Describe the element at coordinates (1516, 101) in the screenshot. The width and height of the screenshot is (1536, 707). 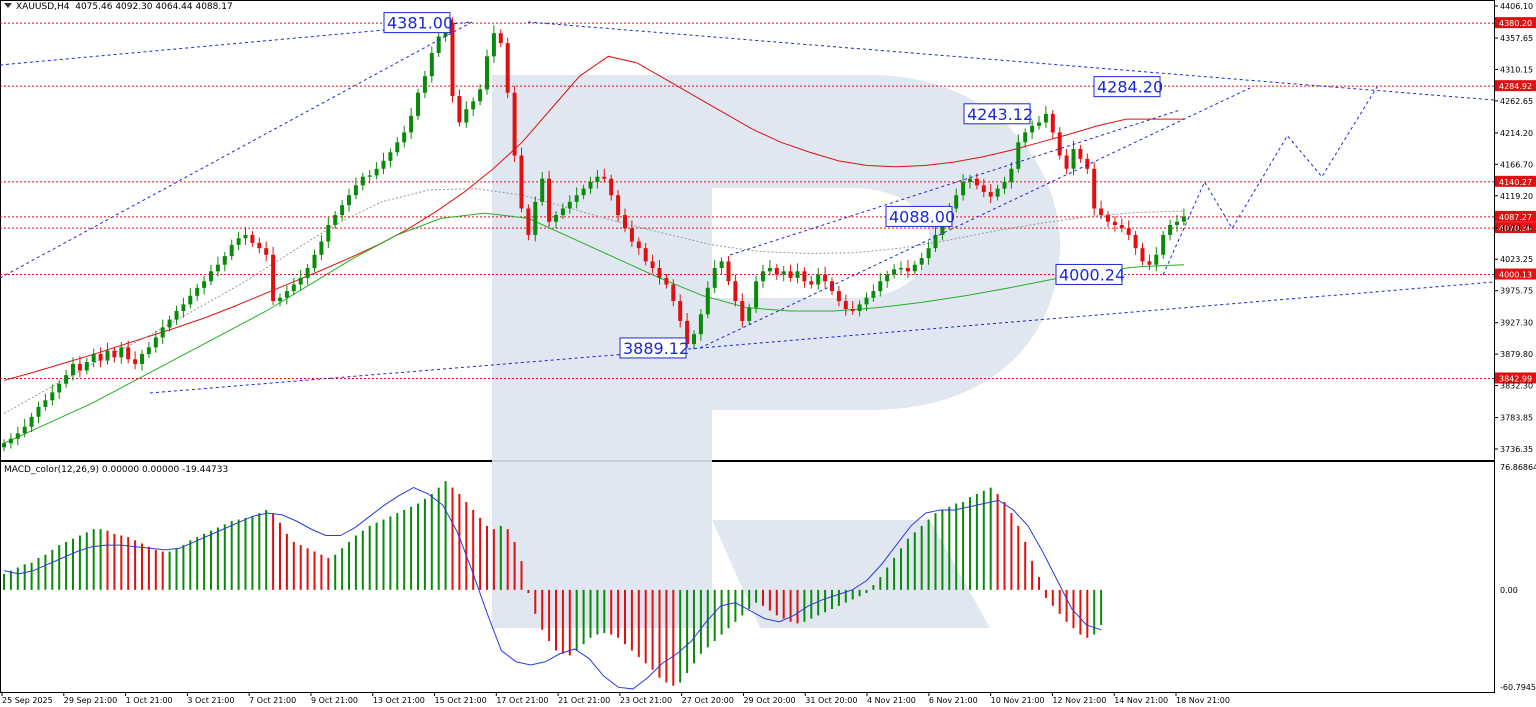
I see `price-axis-label: 4262.65` at that location.